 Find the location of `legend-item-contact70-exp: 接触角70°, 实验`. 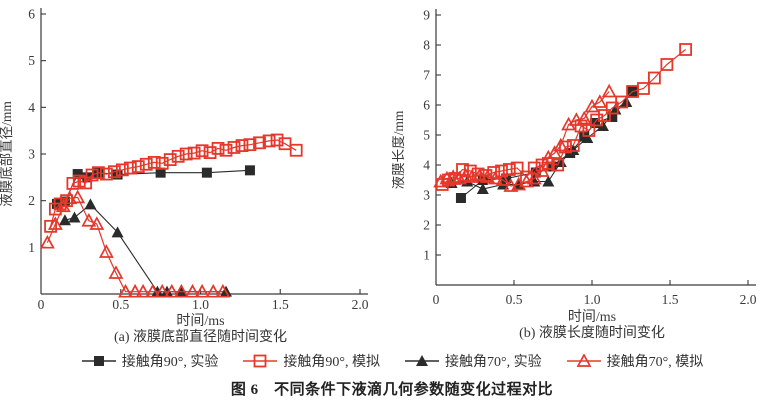

legend-item-contact70-exp: 接触角70°, 实验 is located at coordinates (473, 361).